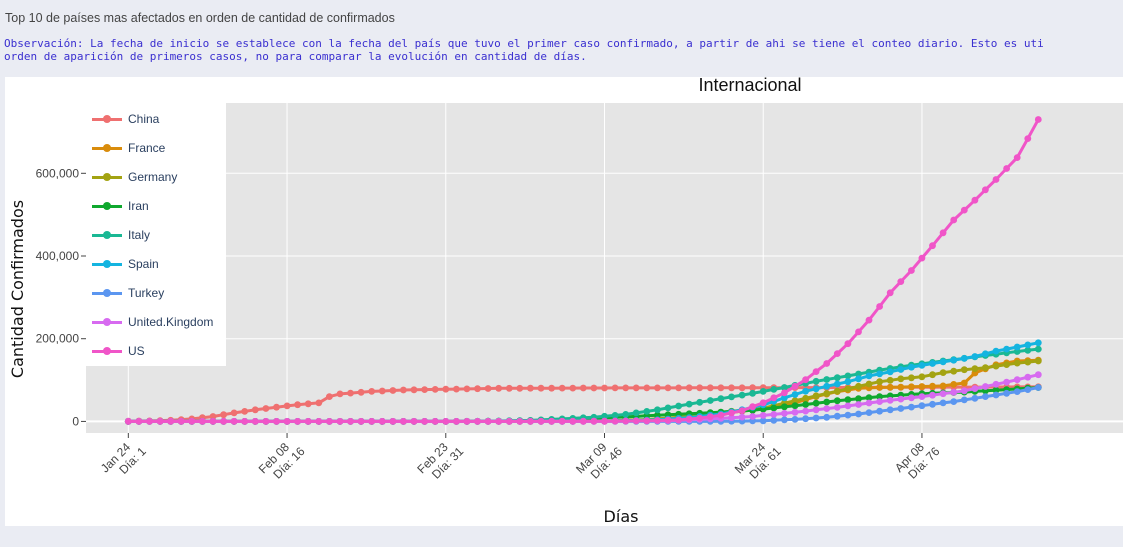 Image resolution: width=1123 pixels, height=547 pixels. I want to click on legend-item: Spain, so click(156, 264).